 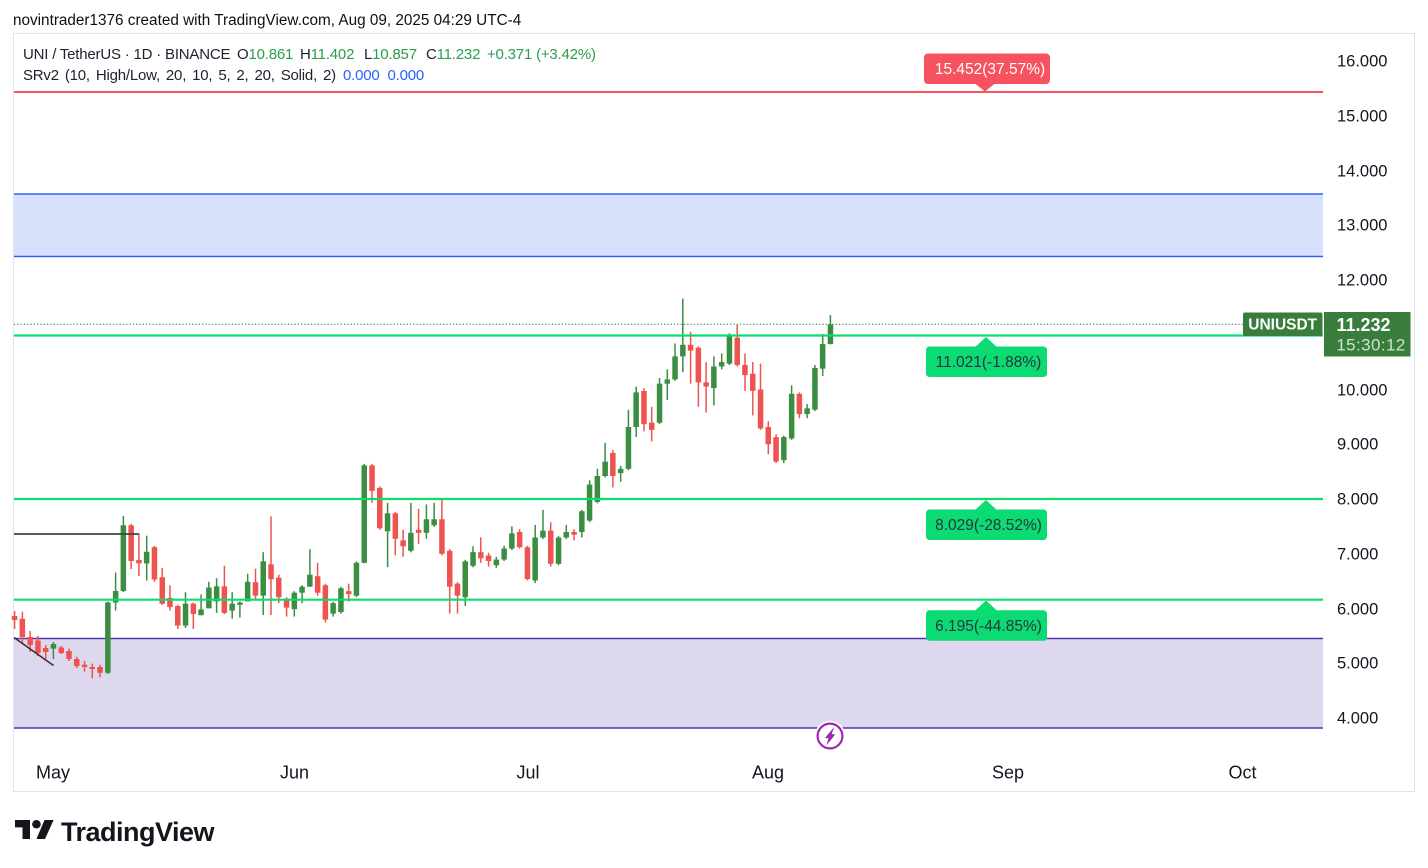 What do you see at coordinates (989, 362) in the screenshot?
I see `svg-text: 11.021(-1.88%)` at bounding box center [989, 362].